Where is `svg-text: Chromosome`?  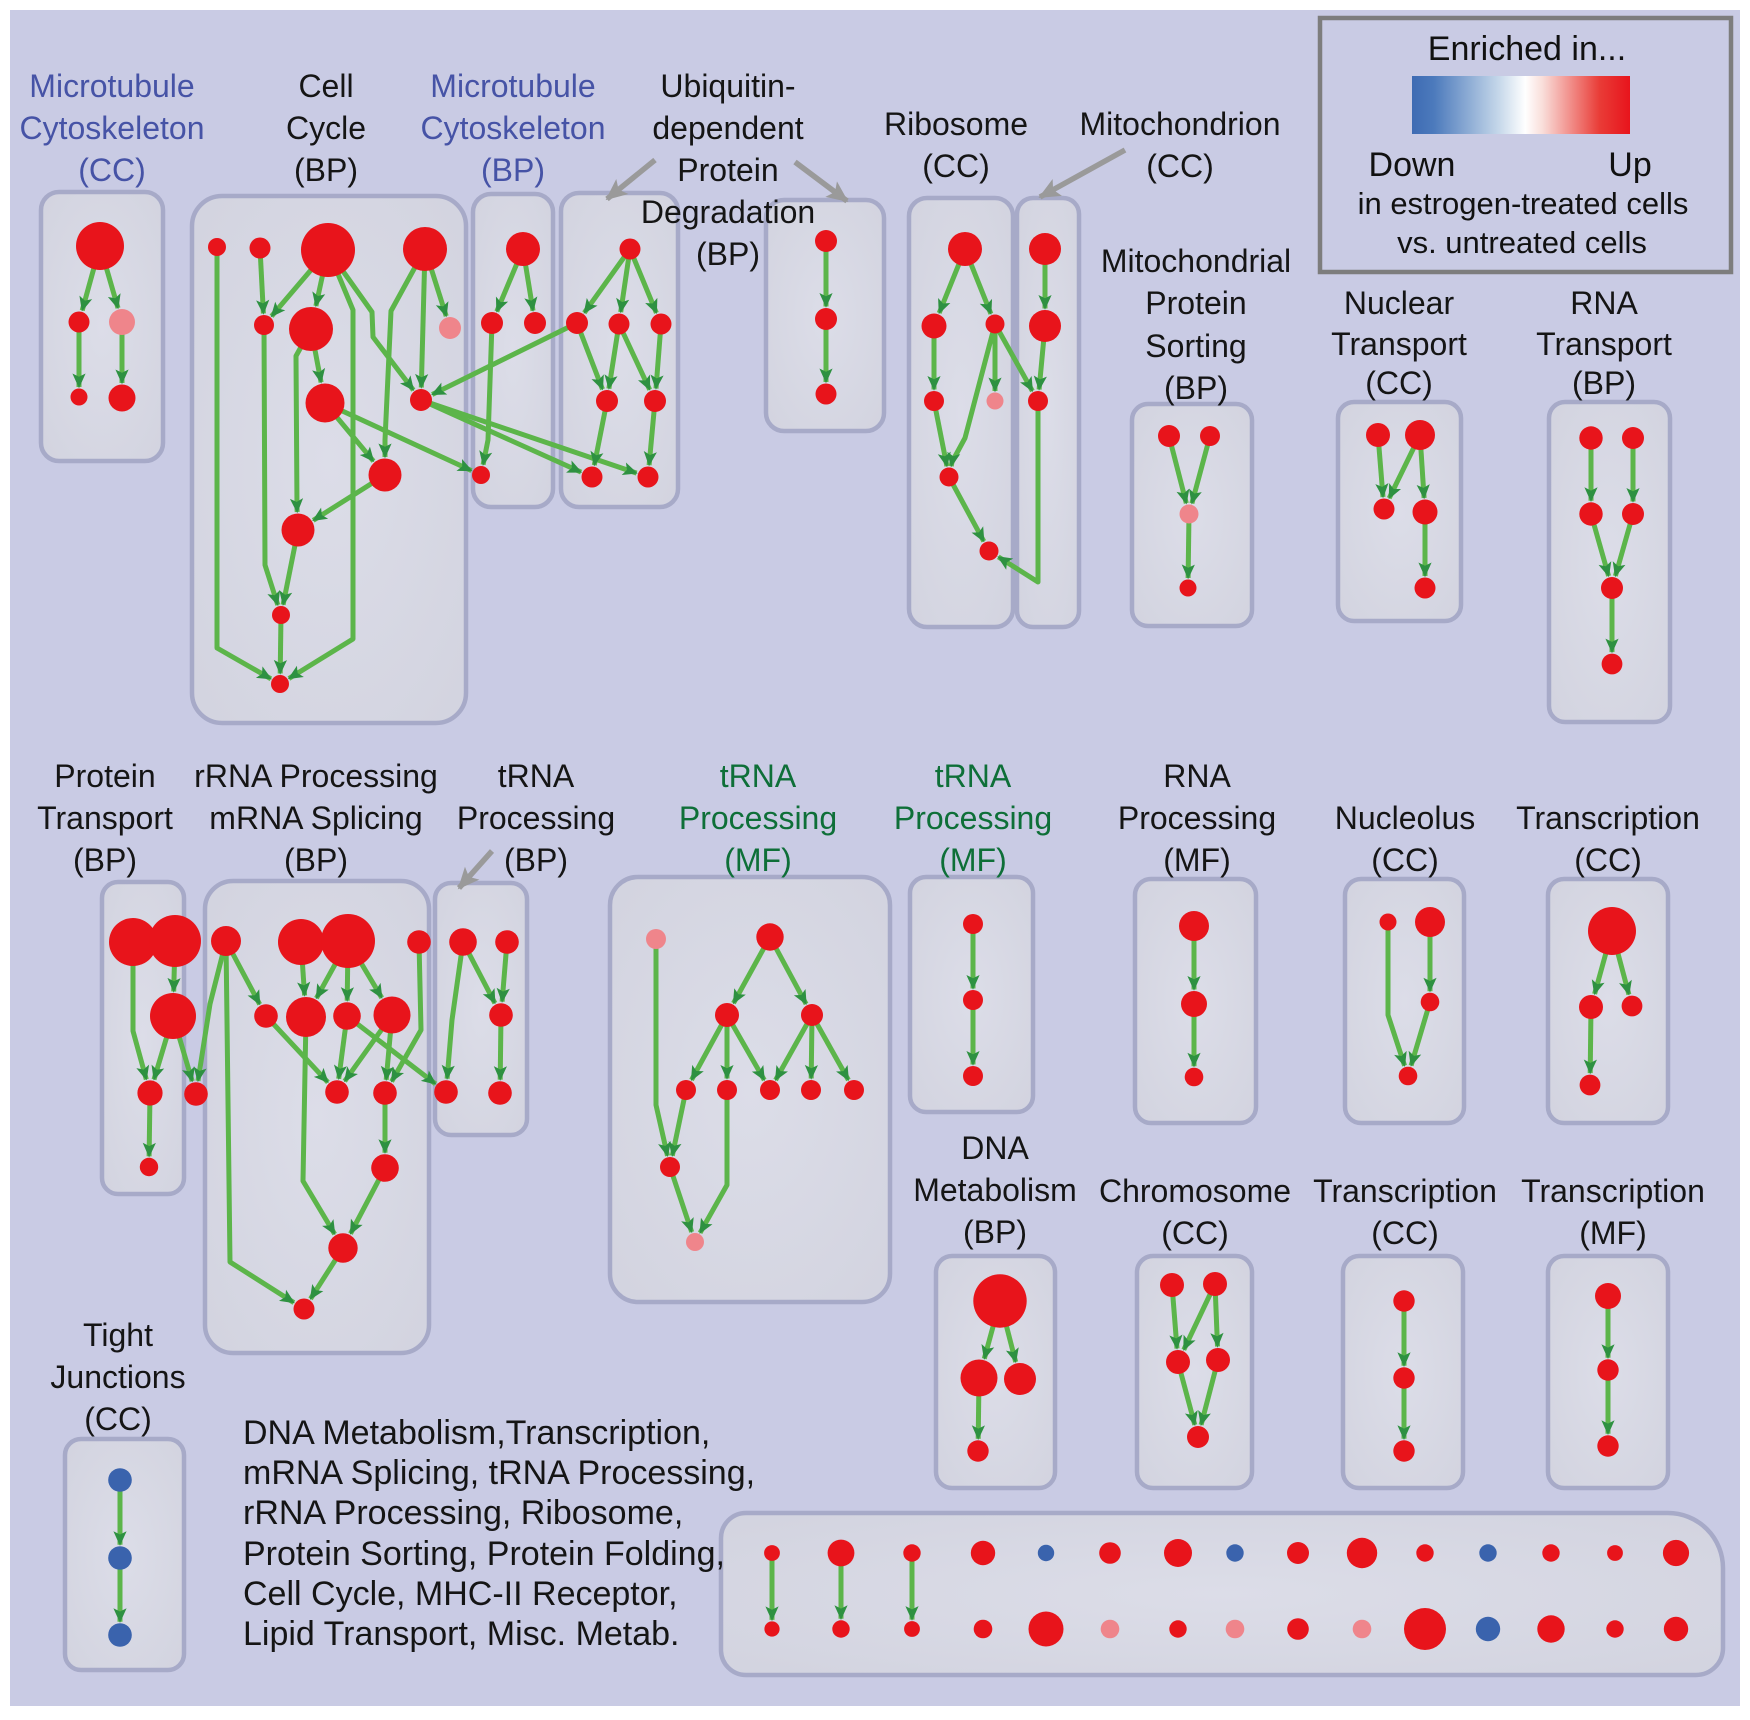 svg-text: Chromosome is located at coordinates (1195, 1191).